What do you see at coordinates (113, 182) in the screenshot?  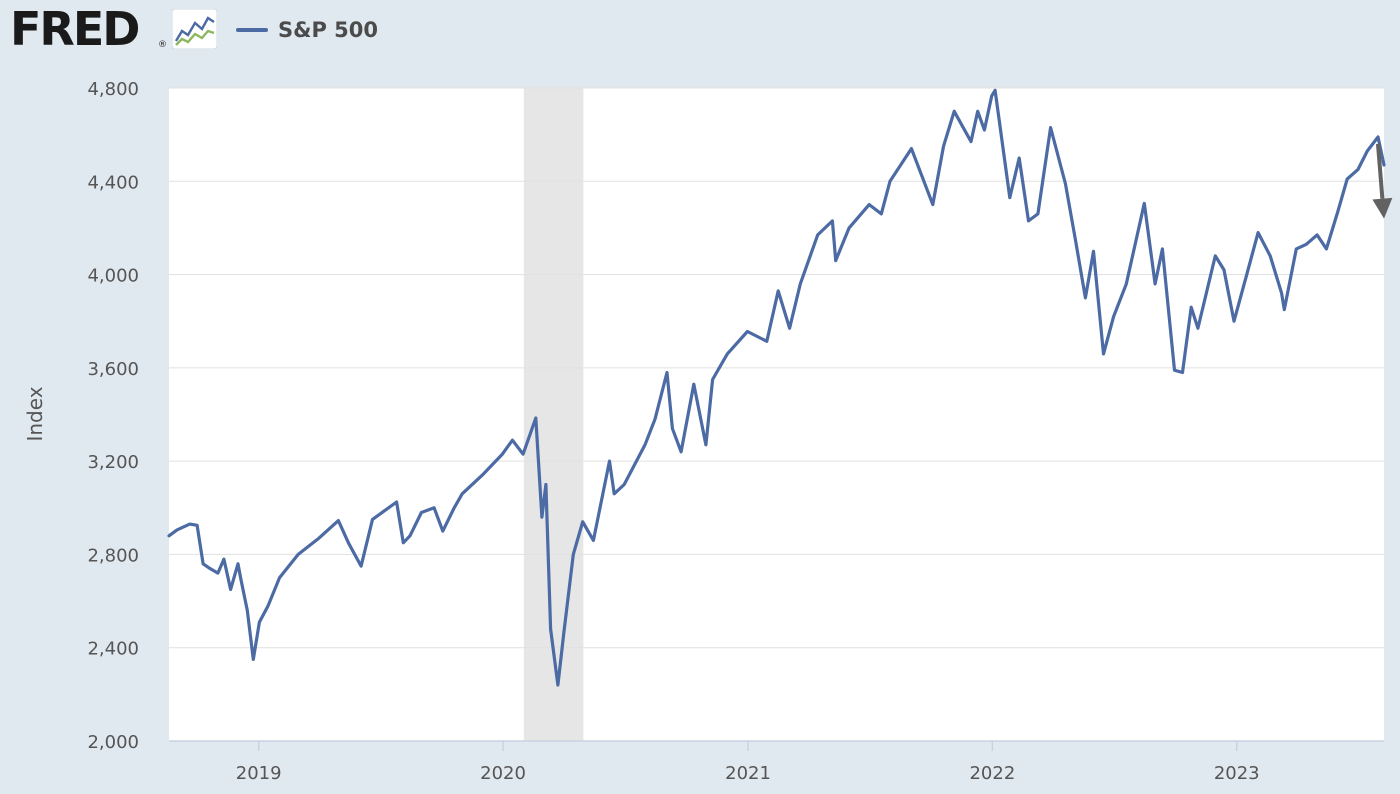 I see `y-tick-label: 4,400` at bounding box center [113, 182].